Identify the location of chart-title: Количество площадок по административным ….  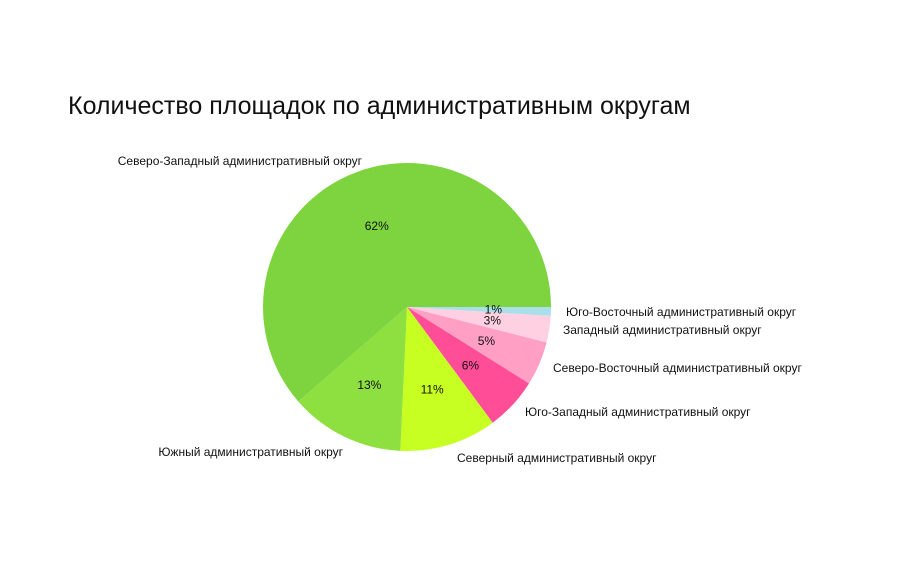
(379, 106).